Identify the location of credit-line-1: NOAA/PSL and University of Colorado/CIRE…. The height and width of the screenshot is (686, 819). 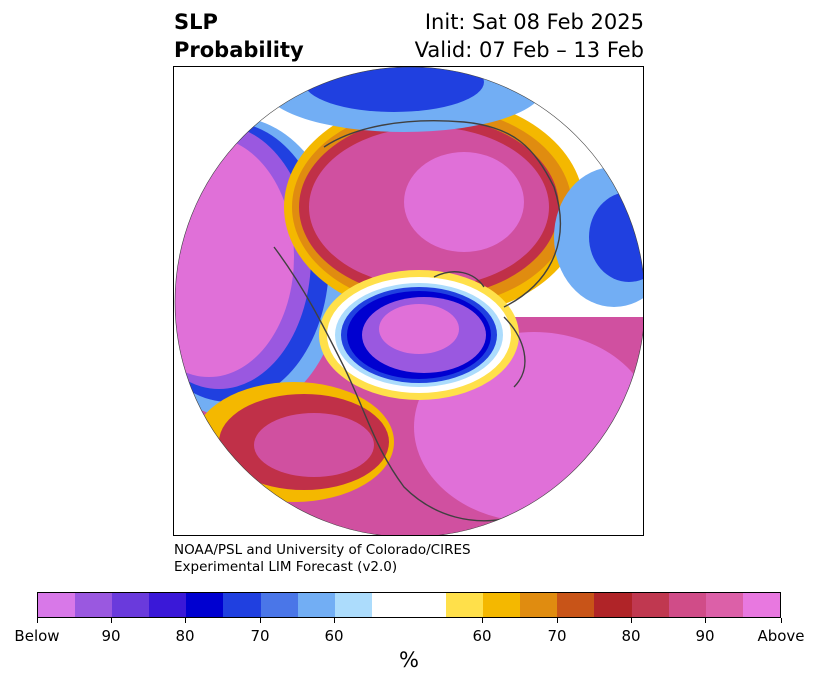
(322, 550).